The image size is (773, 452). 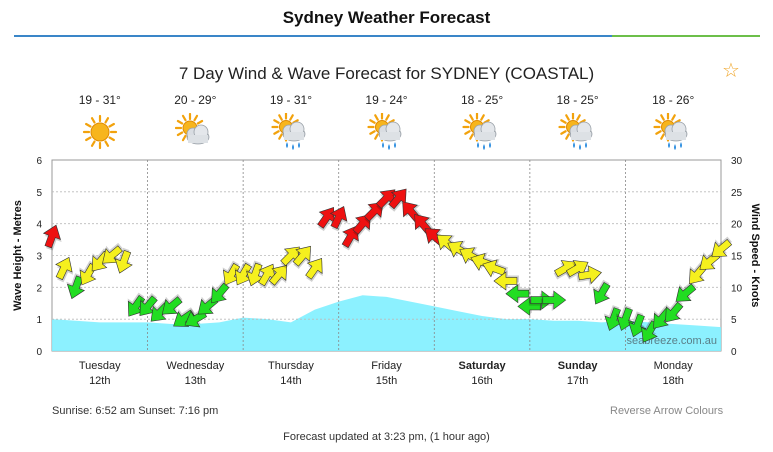 What do you see at coordinates (39, 161) in the screenshot?
I see `y-tick-label: 6` at bounding box center [39, 161].